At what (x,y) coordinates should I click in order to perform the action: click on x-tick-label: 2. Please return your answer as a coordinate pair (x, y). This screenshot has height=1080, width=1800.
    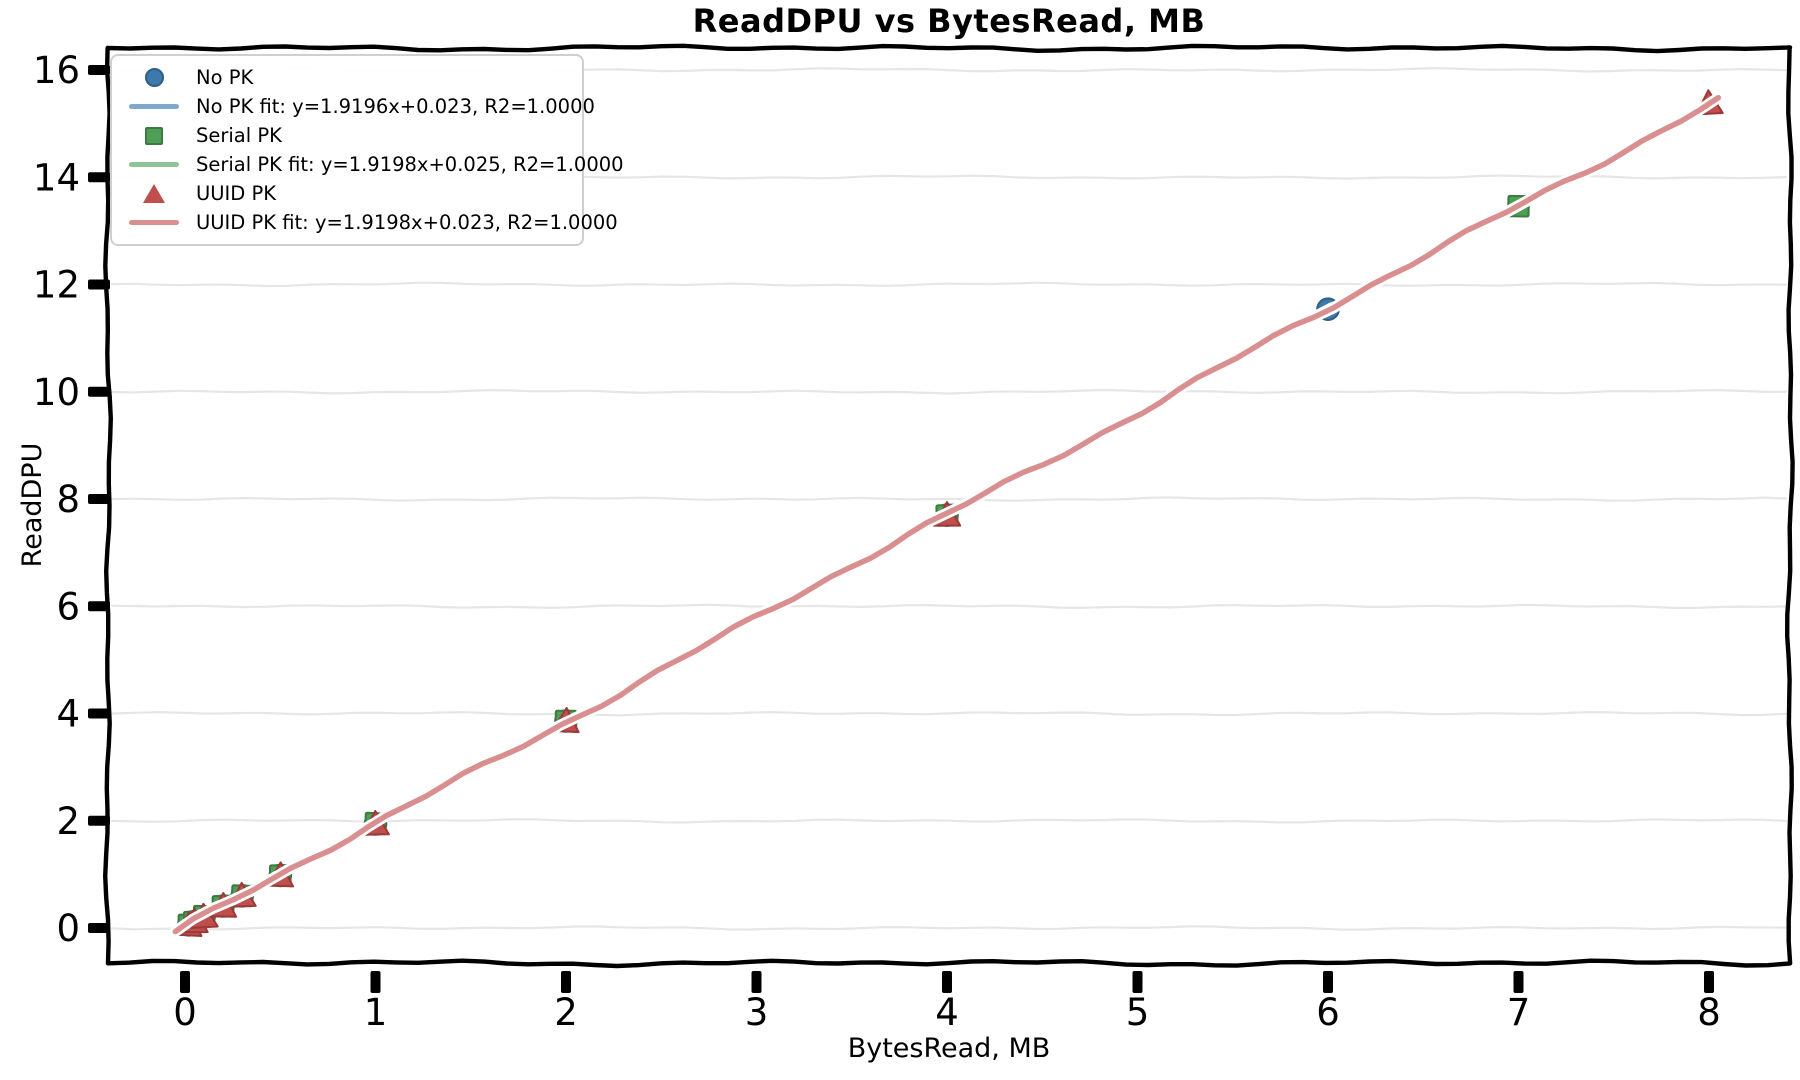
    Looking at the image, I should click on (566, 1012).